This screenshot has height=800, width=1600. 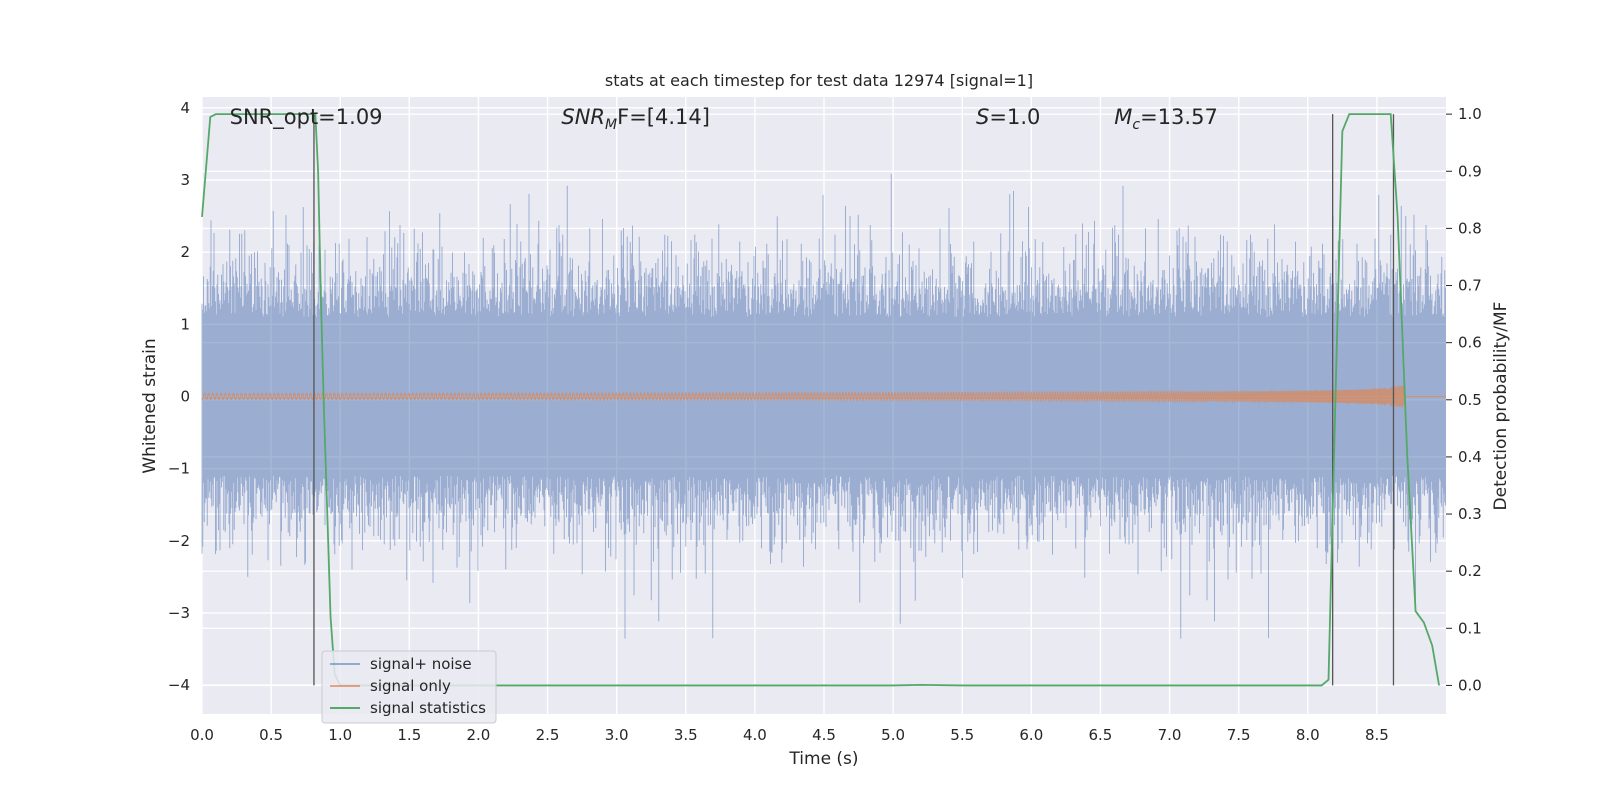 I want to click on y-axis-right-ticks: 1.0 0.9 0.8 0.7 0.6 0.5 0.4 0.3 0.2 0.1 0.0, so click(x=1464, y=399).